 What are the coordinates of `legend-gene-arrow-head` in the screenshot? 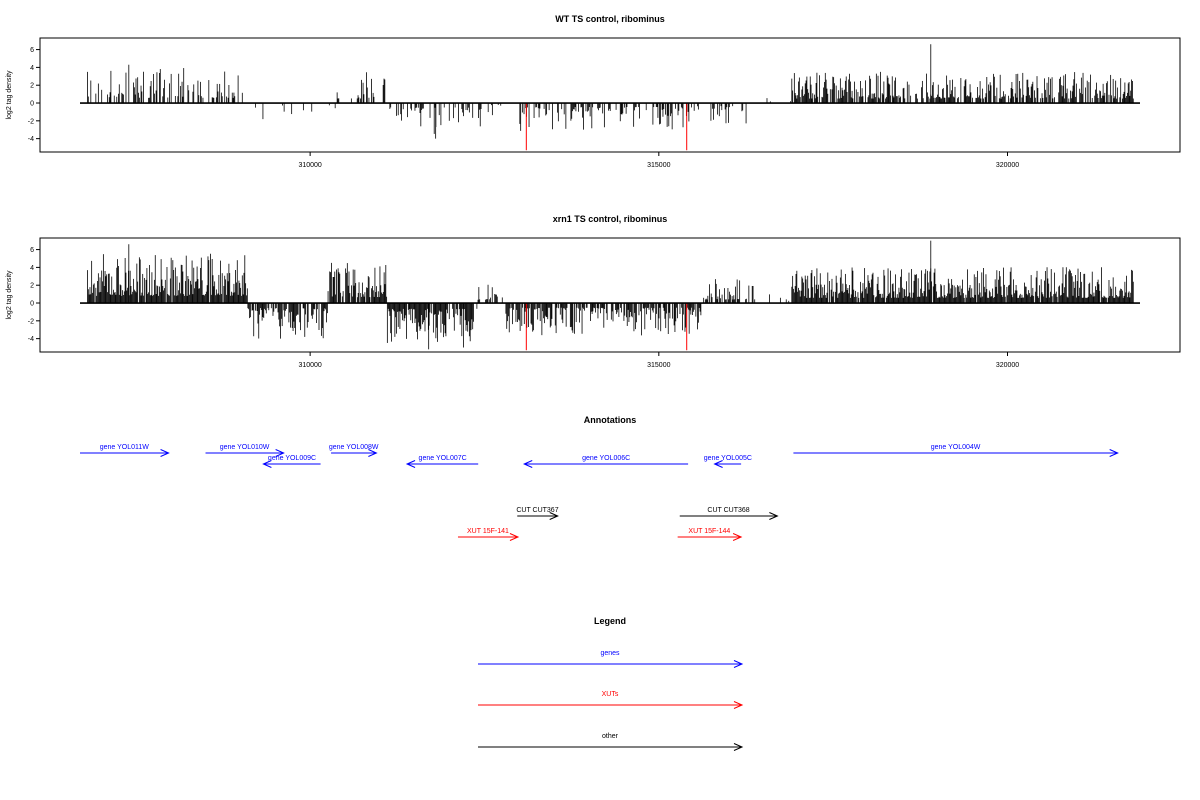 It's located at (738, 664).